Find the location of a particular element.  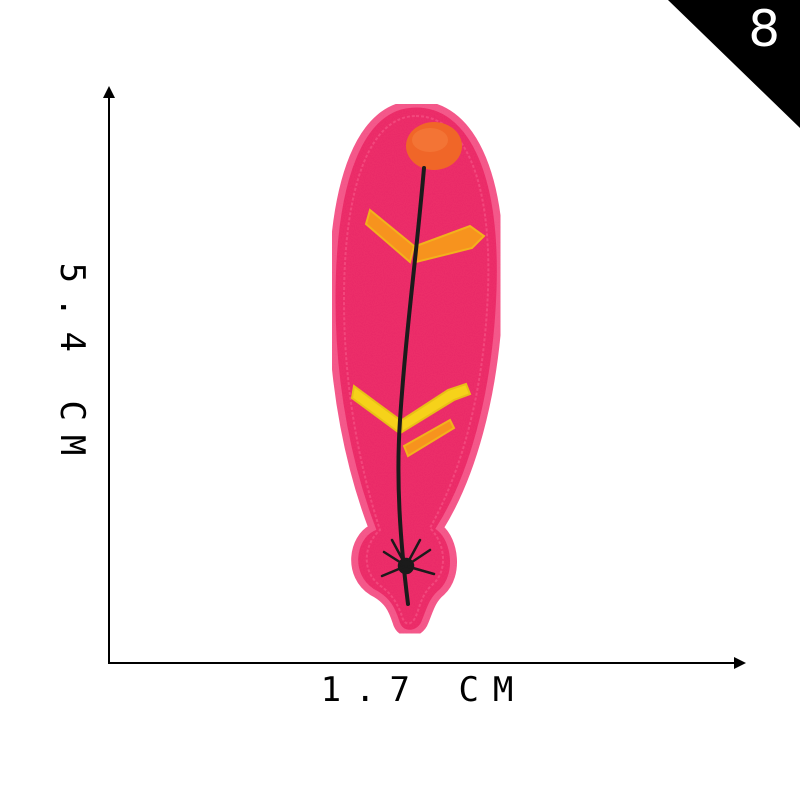

height-label: 5.4 CM is located at coordinates (72, 366).